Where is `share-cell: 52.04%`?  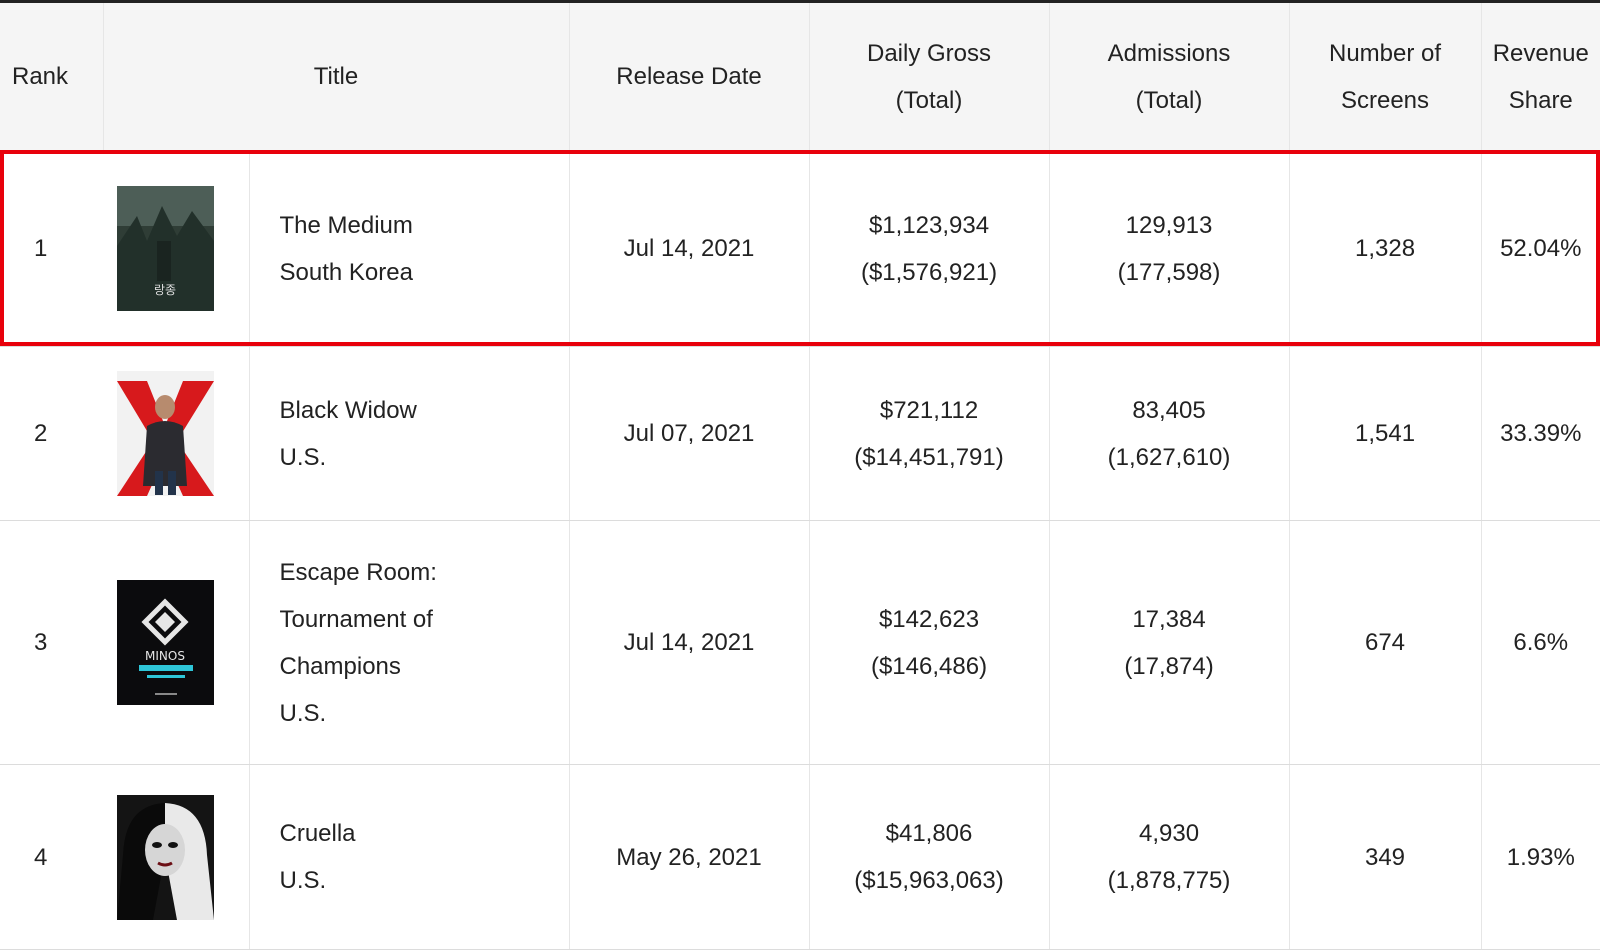
share-cell: 52.04% is located at coordinates (1540, 248).